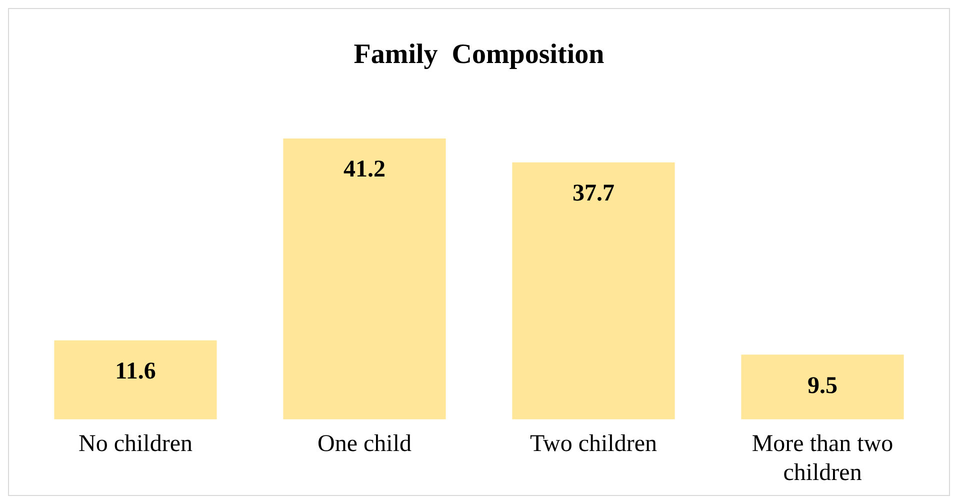 The image size is (958, 504). Describe the element at coordinates (365, 444) in the screenshot. I see `x-tick-label: One child` at that location.